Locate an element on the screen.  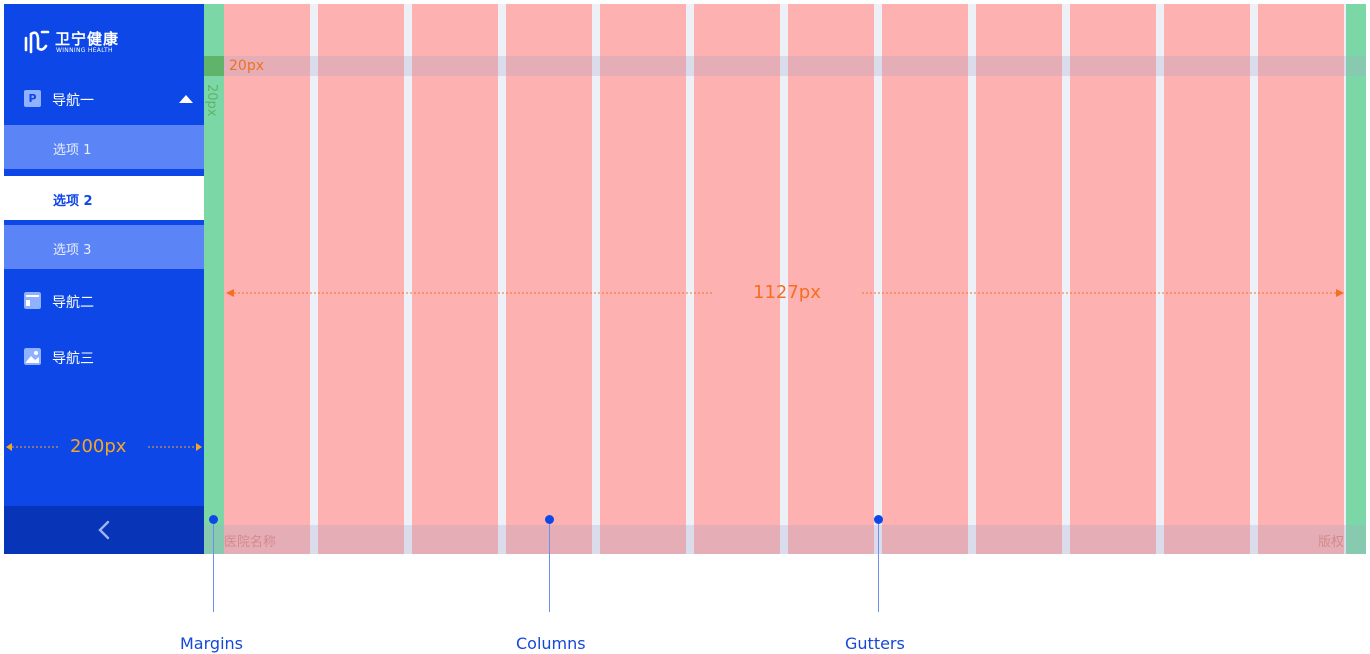
brand-logo-icon is located at coordinates (37, 42).